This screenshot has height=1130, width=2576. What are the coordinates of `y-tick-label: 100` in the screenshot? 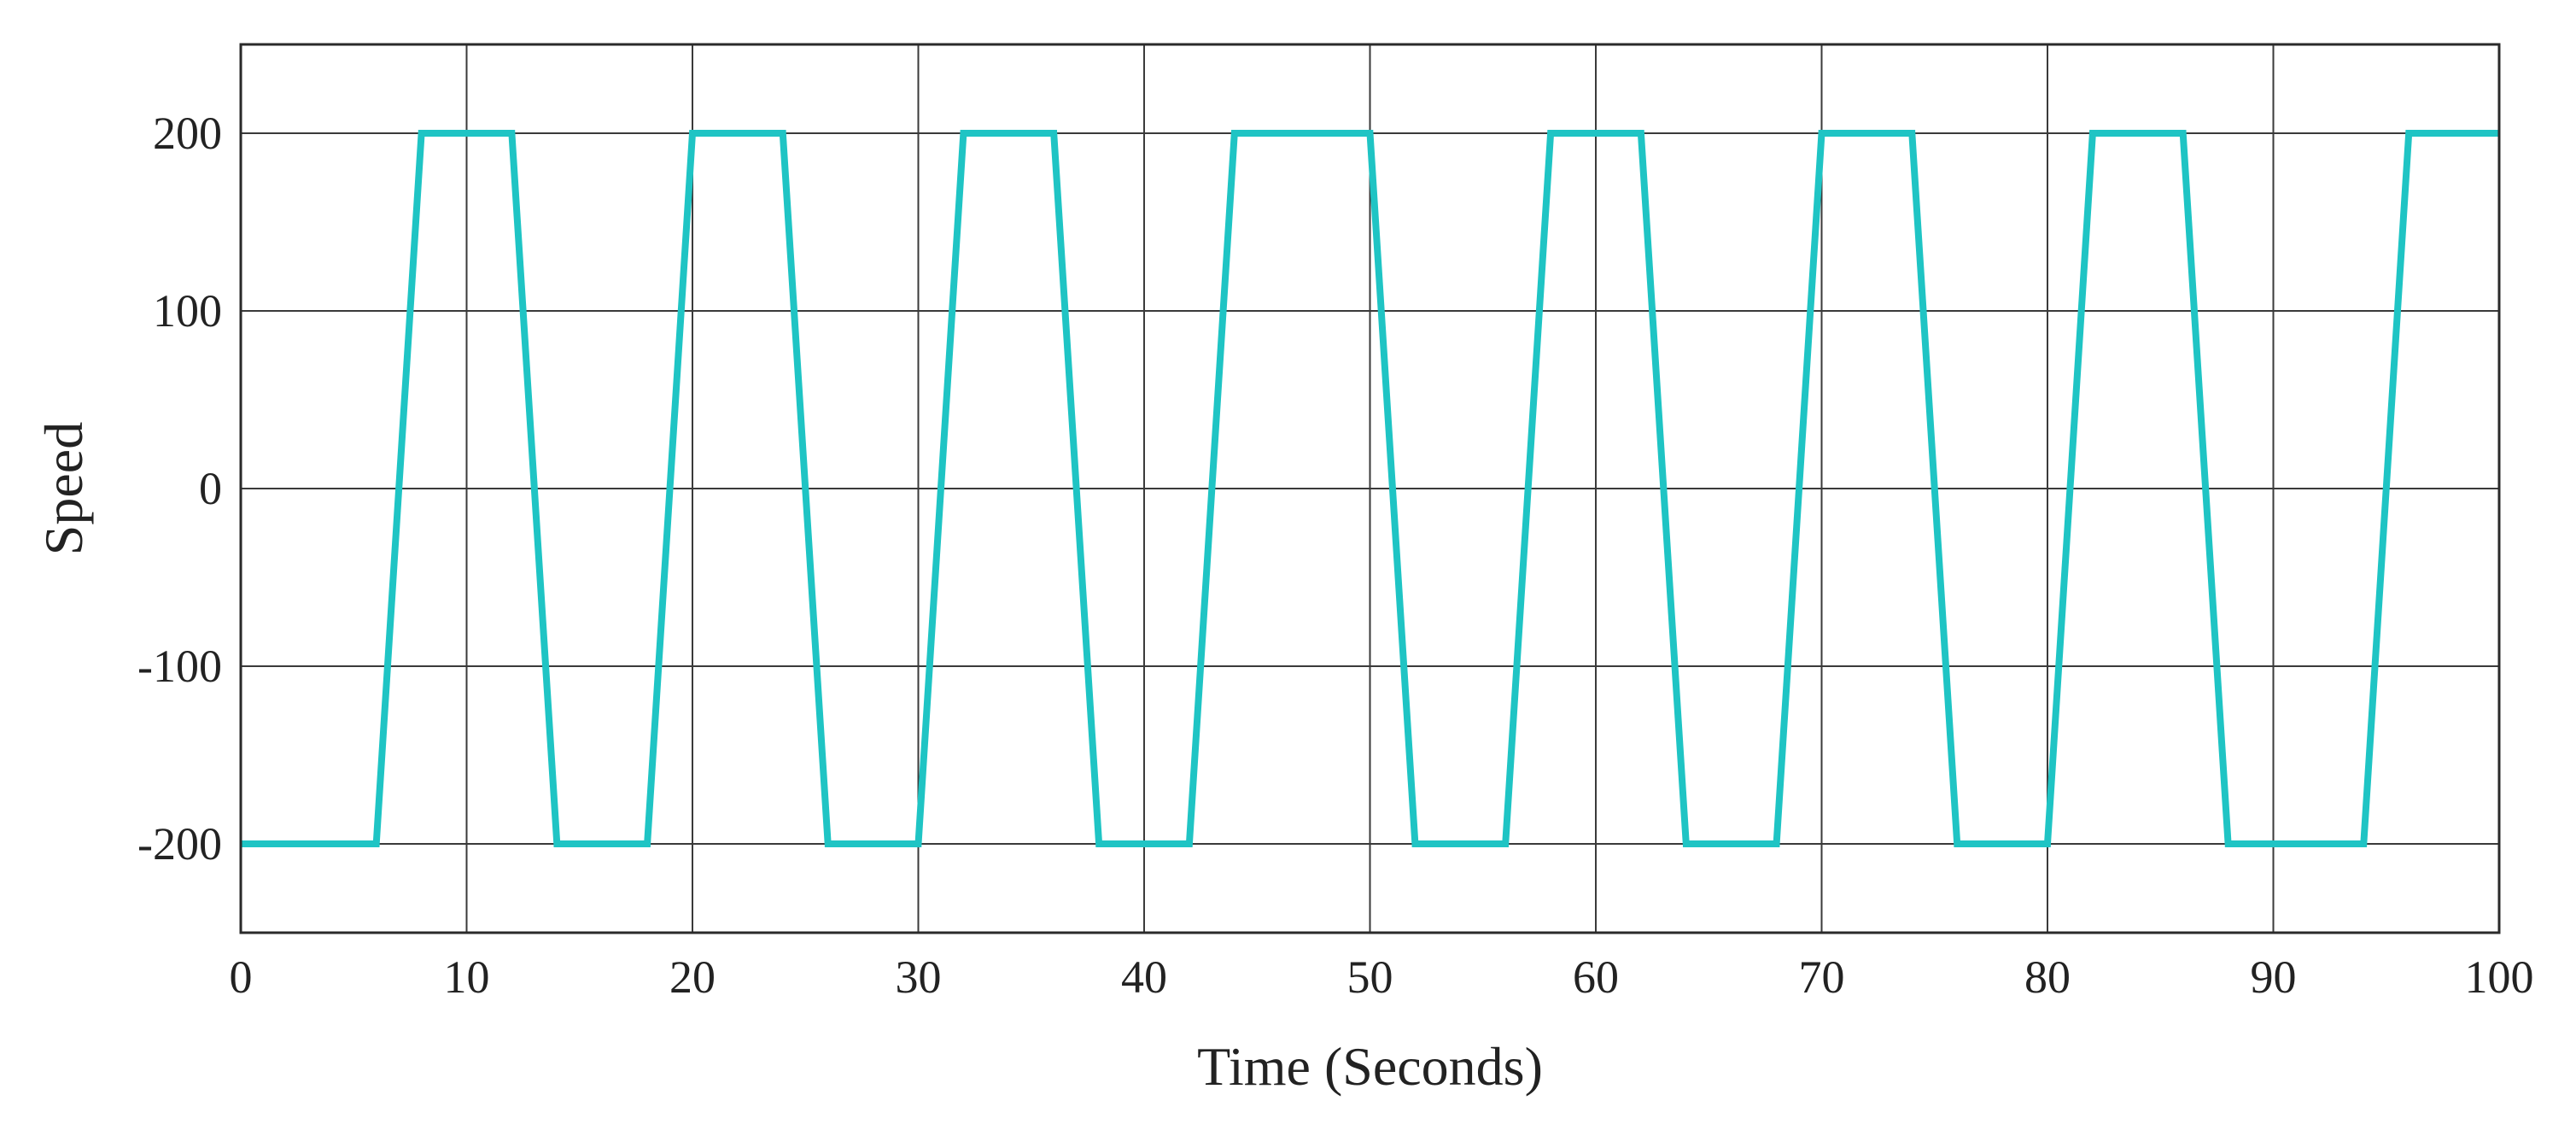 It's located at (187, 311).